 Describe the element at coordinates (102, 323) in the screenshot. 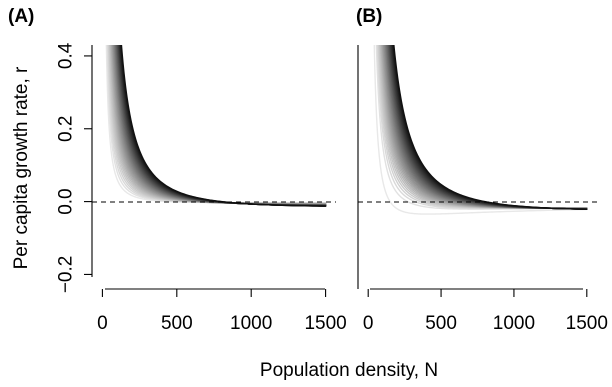

I see `panel-a-x-tick-label: 0` at that location.